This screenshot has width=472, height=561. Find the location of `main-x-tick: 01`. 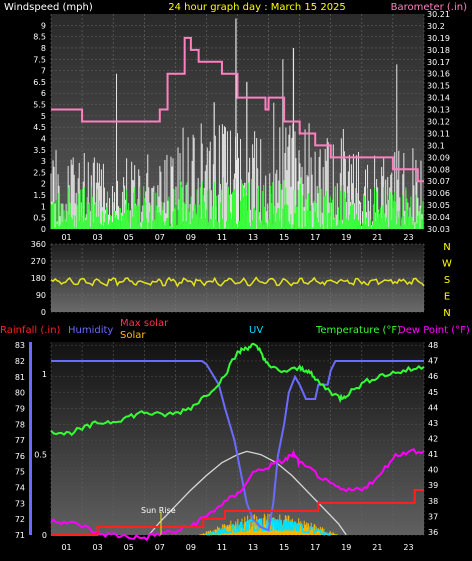

main-x-tick: 01 is located at coordinates (66, 547).